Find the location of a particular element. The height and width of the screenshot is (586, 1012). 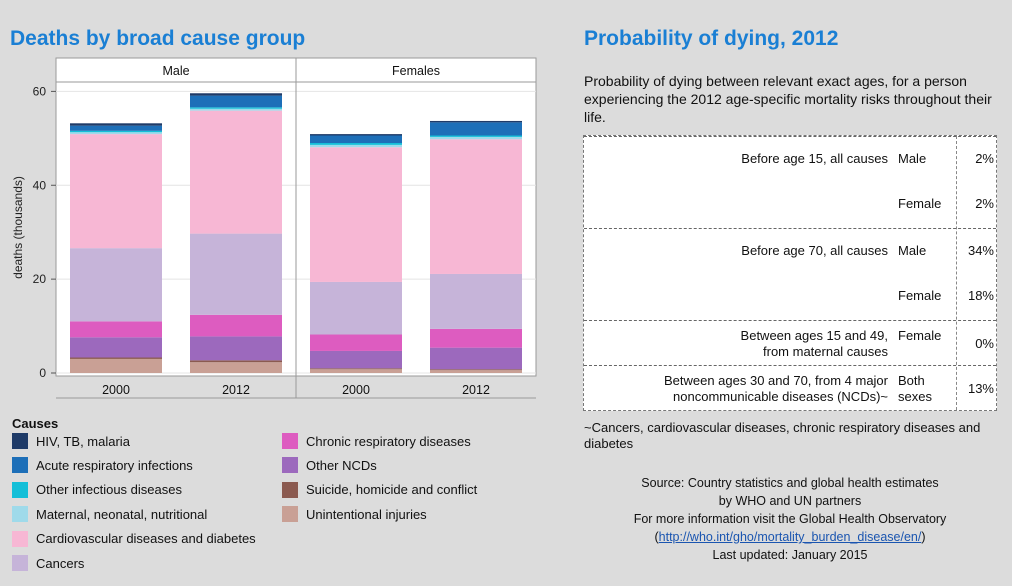

description-line: from maternal causes is located at coordinates (825, 351).